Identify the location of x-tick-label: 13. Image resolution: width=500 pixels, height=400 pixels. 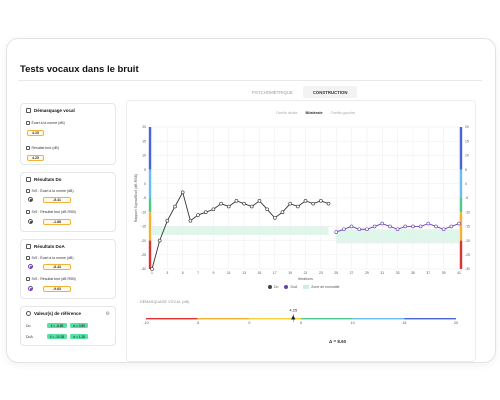
(244, 273).